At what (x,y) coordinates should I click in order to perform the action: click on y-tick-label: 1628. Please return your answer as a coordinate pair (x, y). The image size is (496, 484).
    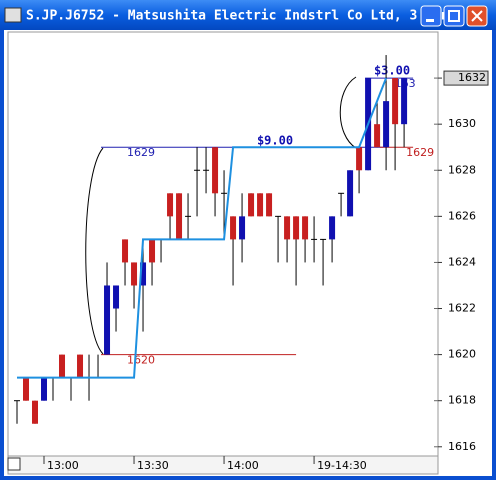
    Looking at the image, I should click on (462, 169).